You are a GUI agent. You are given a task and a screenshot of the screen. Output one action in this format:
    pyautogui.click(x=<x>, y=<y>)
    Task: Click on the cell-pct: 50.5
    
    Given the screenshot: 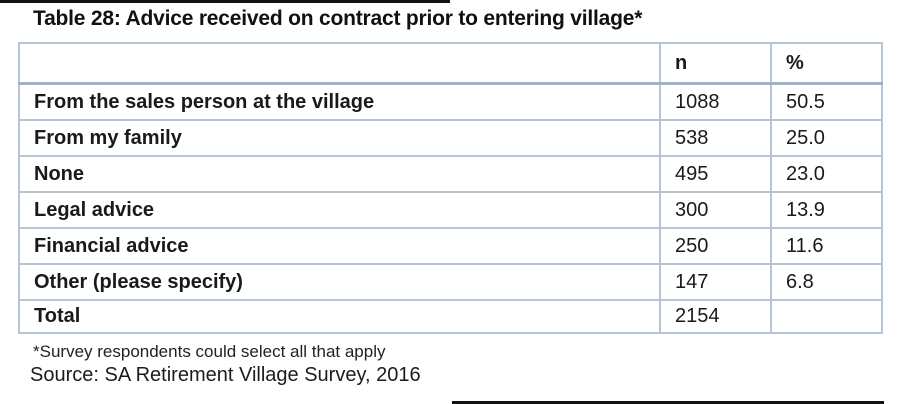 What is the action you would take?
    pyautogui.click(x=826, y=101)
    